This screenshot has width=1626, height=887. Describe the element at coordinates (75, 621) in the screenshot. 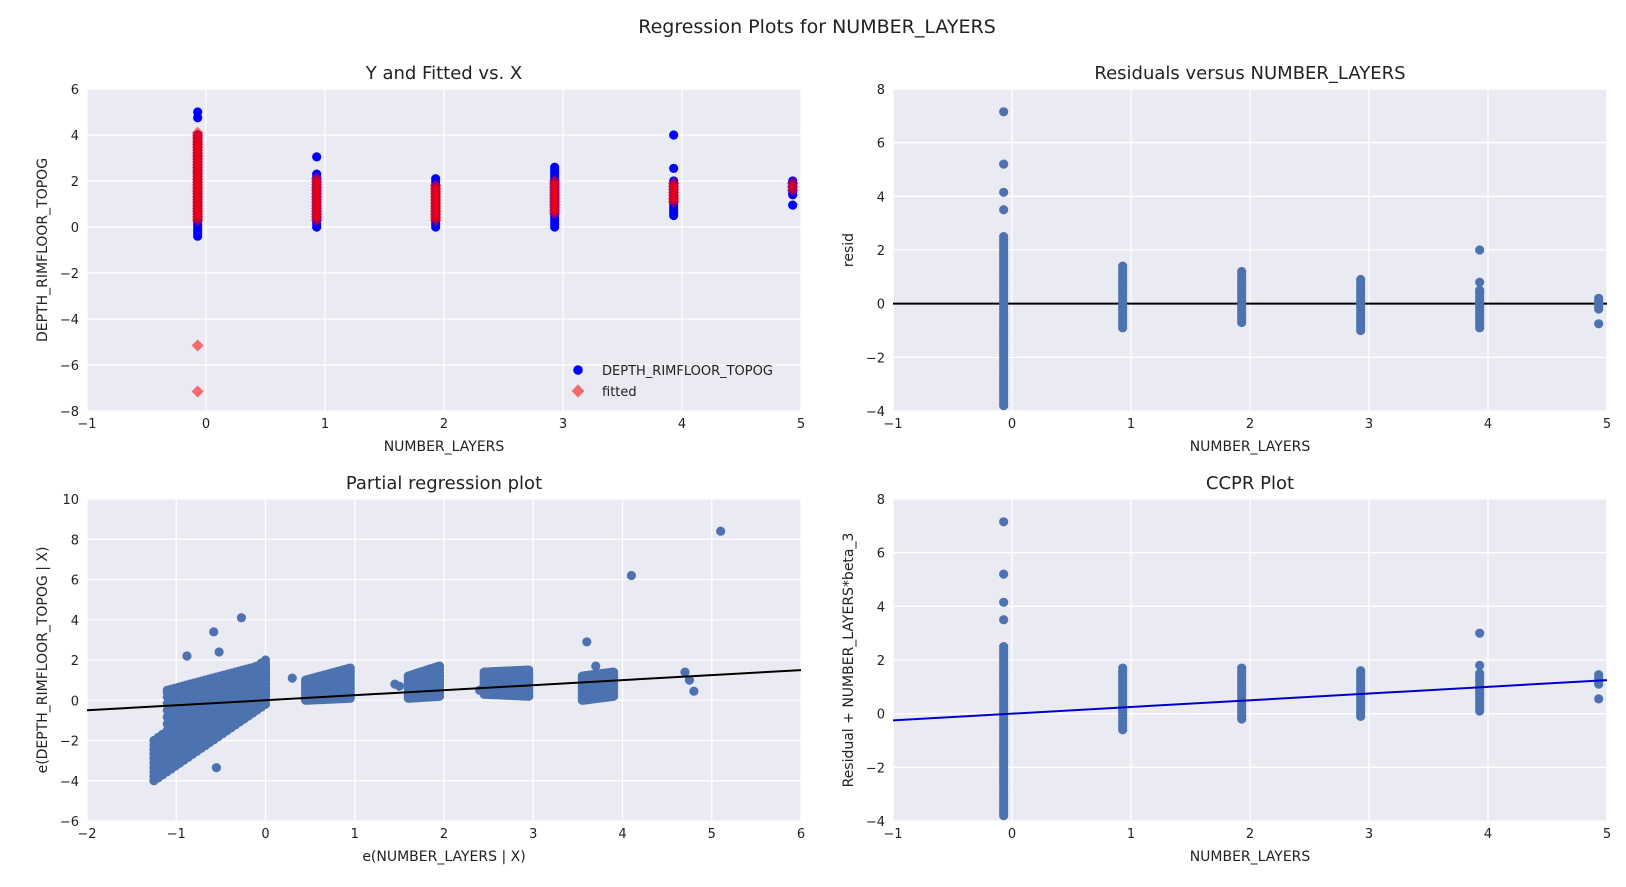

I see `y-tick-label: 4` at that location.